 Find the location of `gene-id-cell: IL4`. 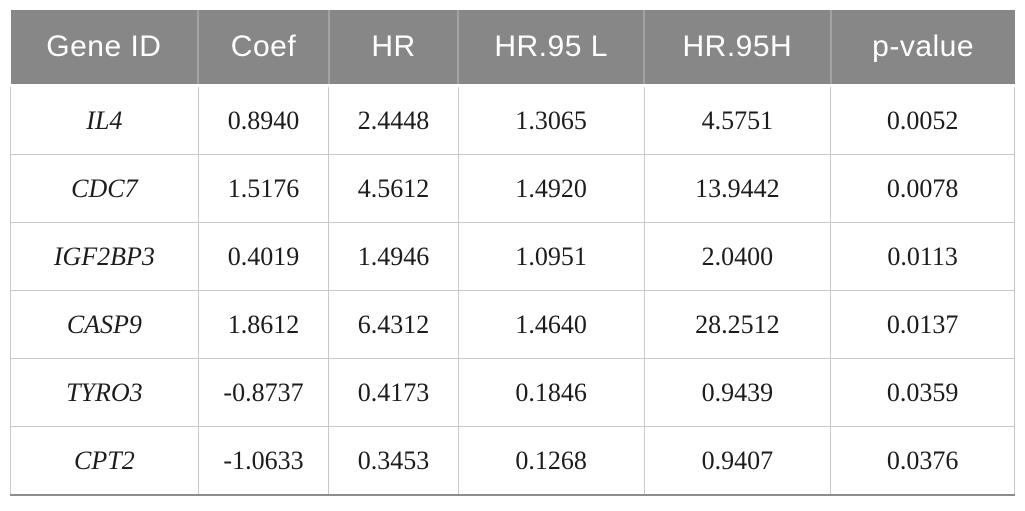

gene-id-cell: IL4 is located at coordinates (104, 120).